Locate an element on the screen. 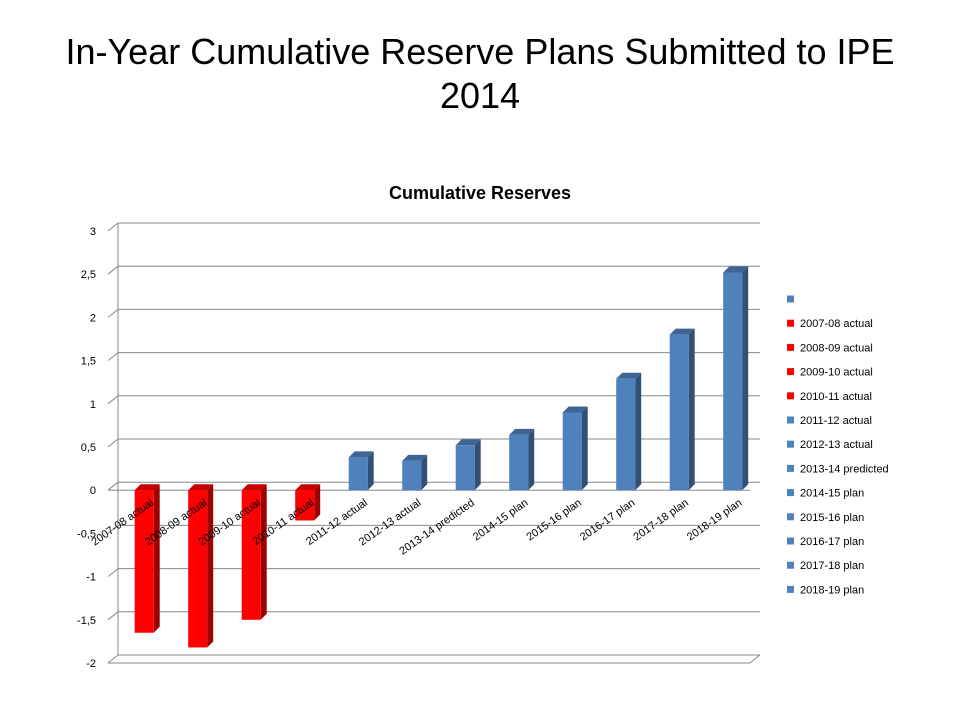  y-tick-label: -0,5 is located at coordinates (86, 534).